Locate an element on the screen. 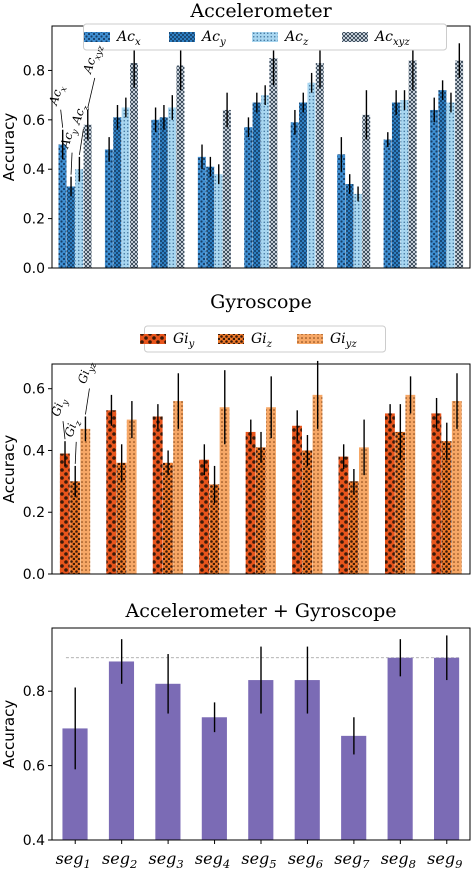 Image resolution: width=474 pixels, height=872 pixels. annotation-label: Acxyz is located at coordinates (93, 59).